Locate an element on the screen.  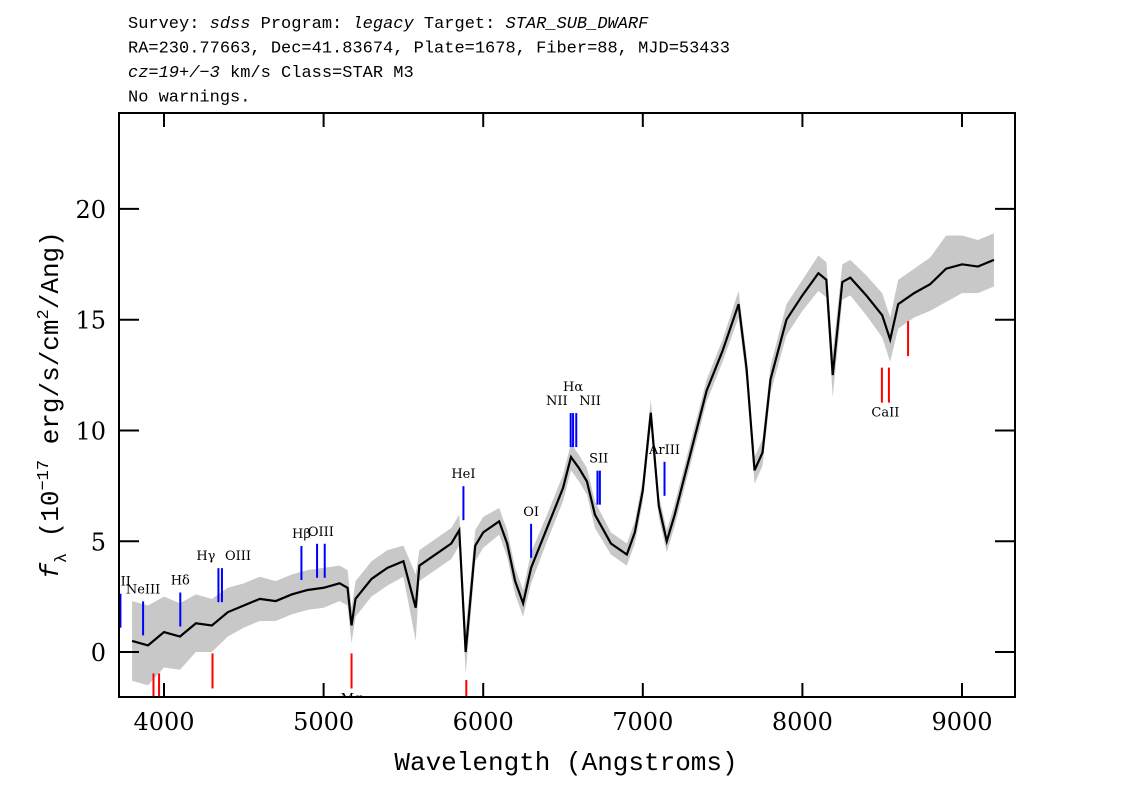
line-label: NeIII is located at coordinates (143, 589).